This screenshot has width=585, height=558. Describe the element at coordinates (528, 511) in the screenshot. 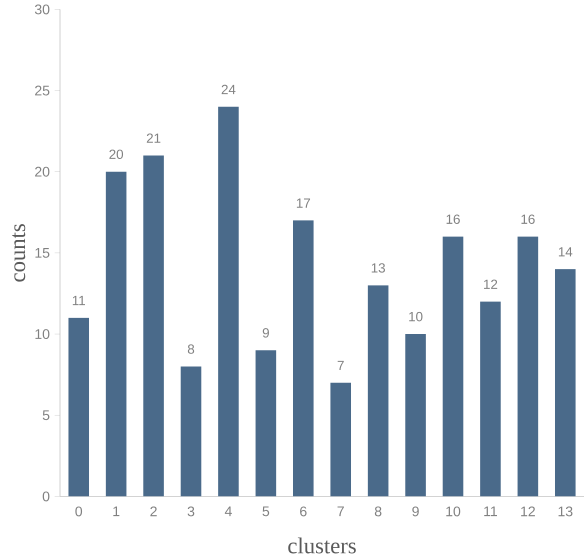

I see `x-tick-label: 12` at that location.